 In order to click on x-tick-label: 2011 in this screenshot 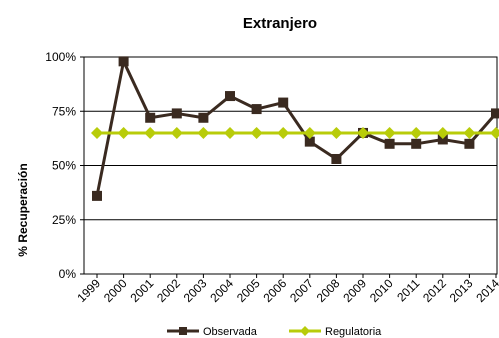, I will do `click(408, 290)`.